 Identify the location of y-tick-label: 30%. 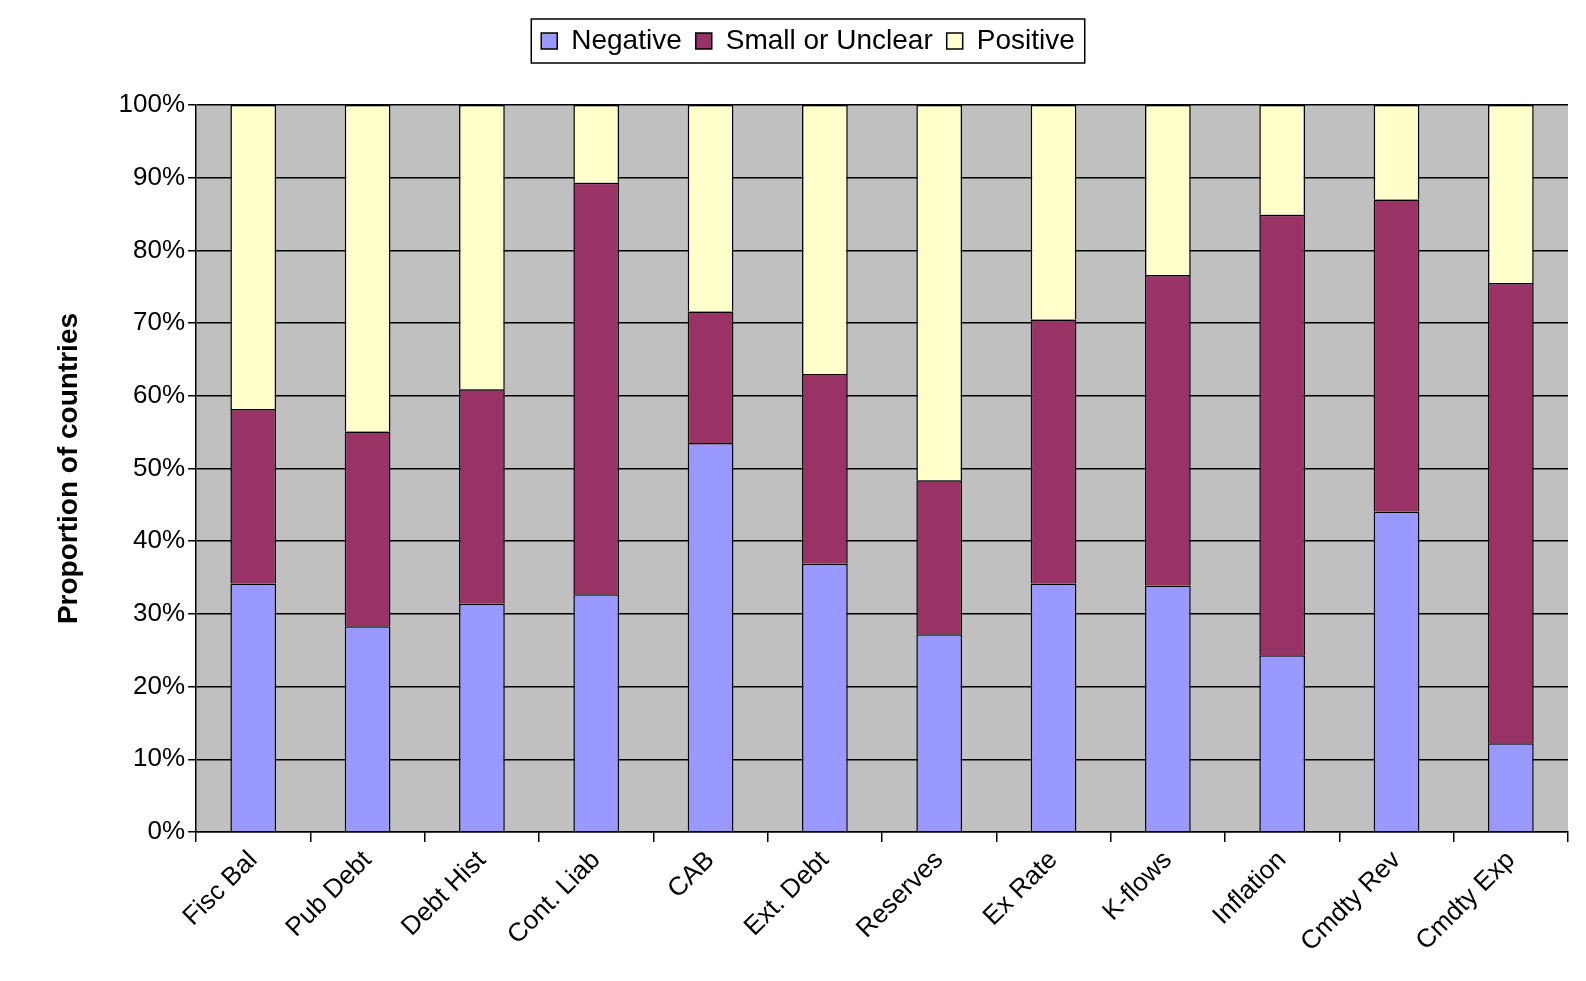
(159, 612).